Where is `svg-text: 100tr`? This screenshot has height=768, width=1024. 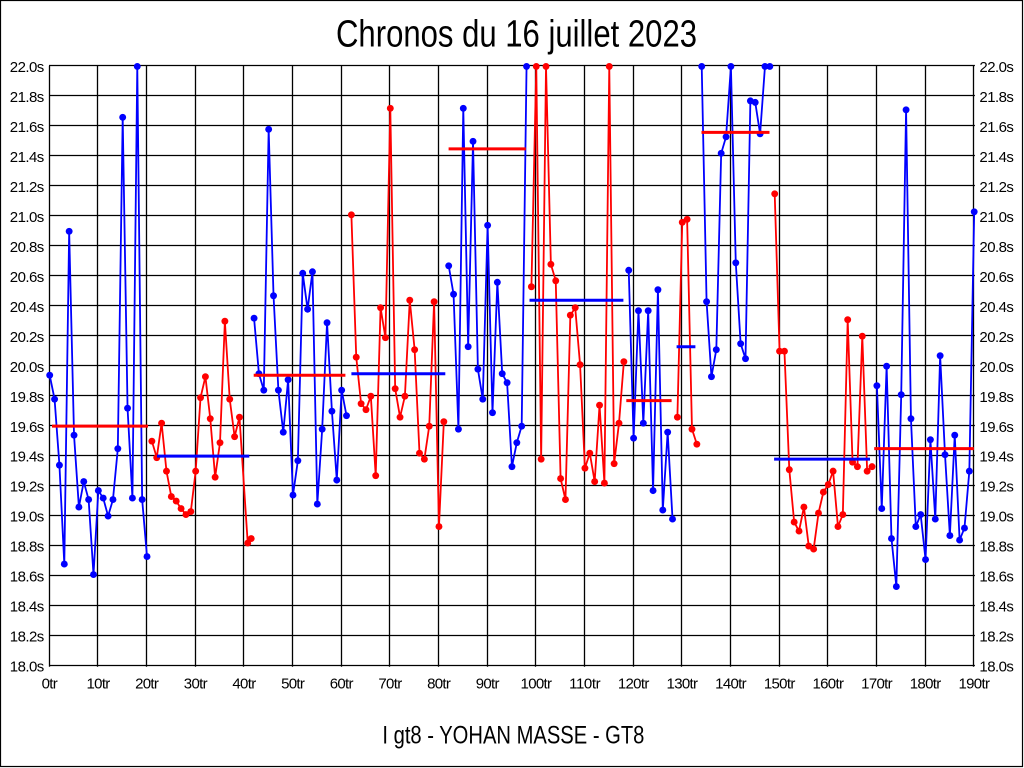
svg-text: 100tr is located at coordinates (537, 683).